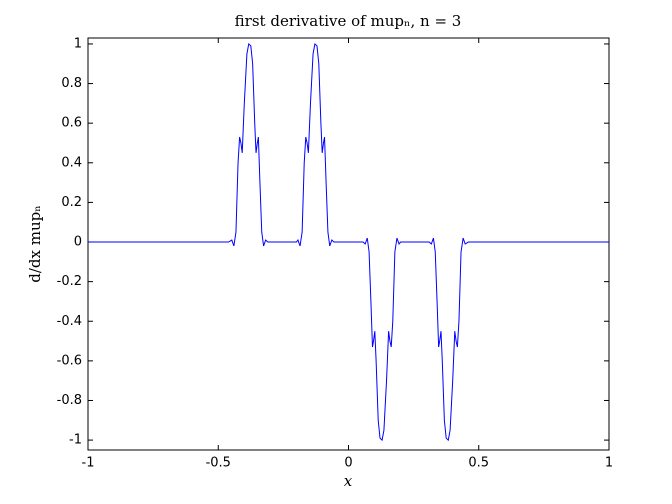  What do you see at coordinates (71, 83) in the screenshot?
I see `y-tick-label: 0.8` at bounding box center [71, 83].